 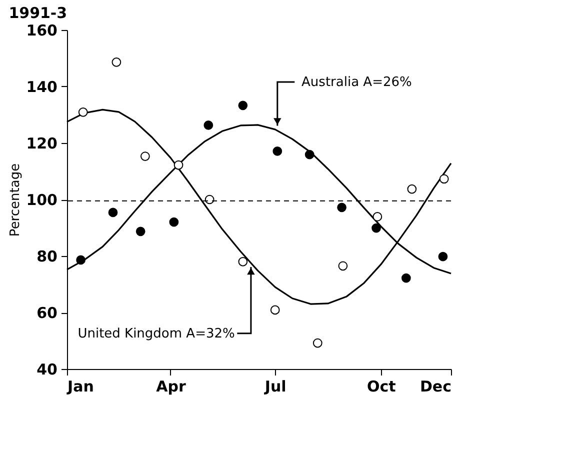 I want to click on y-tick-label: 80, so click(x=47, y=257).